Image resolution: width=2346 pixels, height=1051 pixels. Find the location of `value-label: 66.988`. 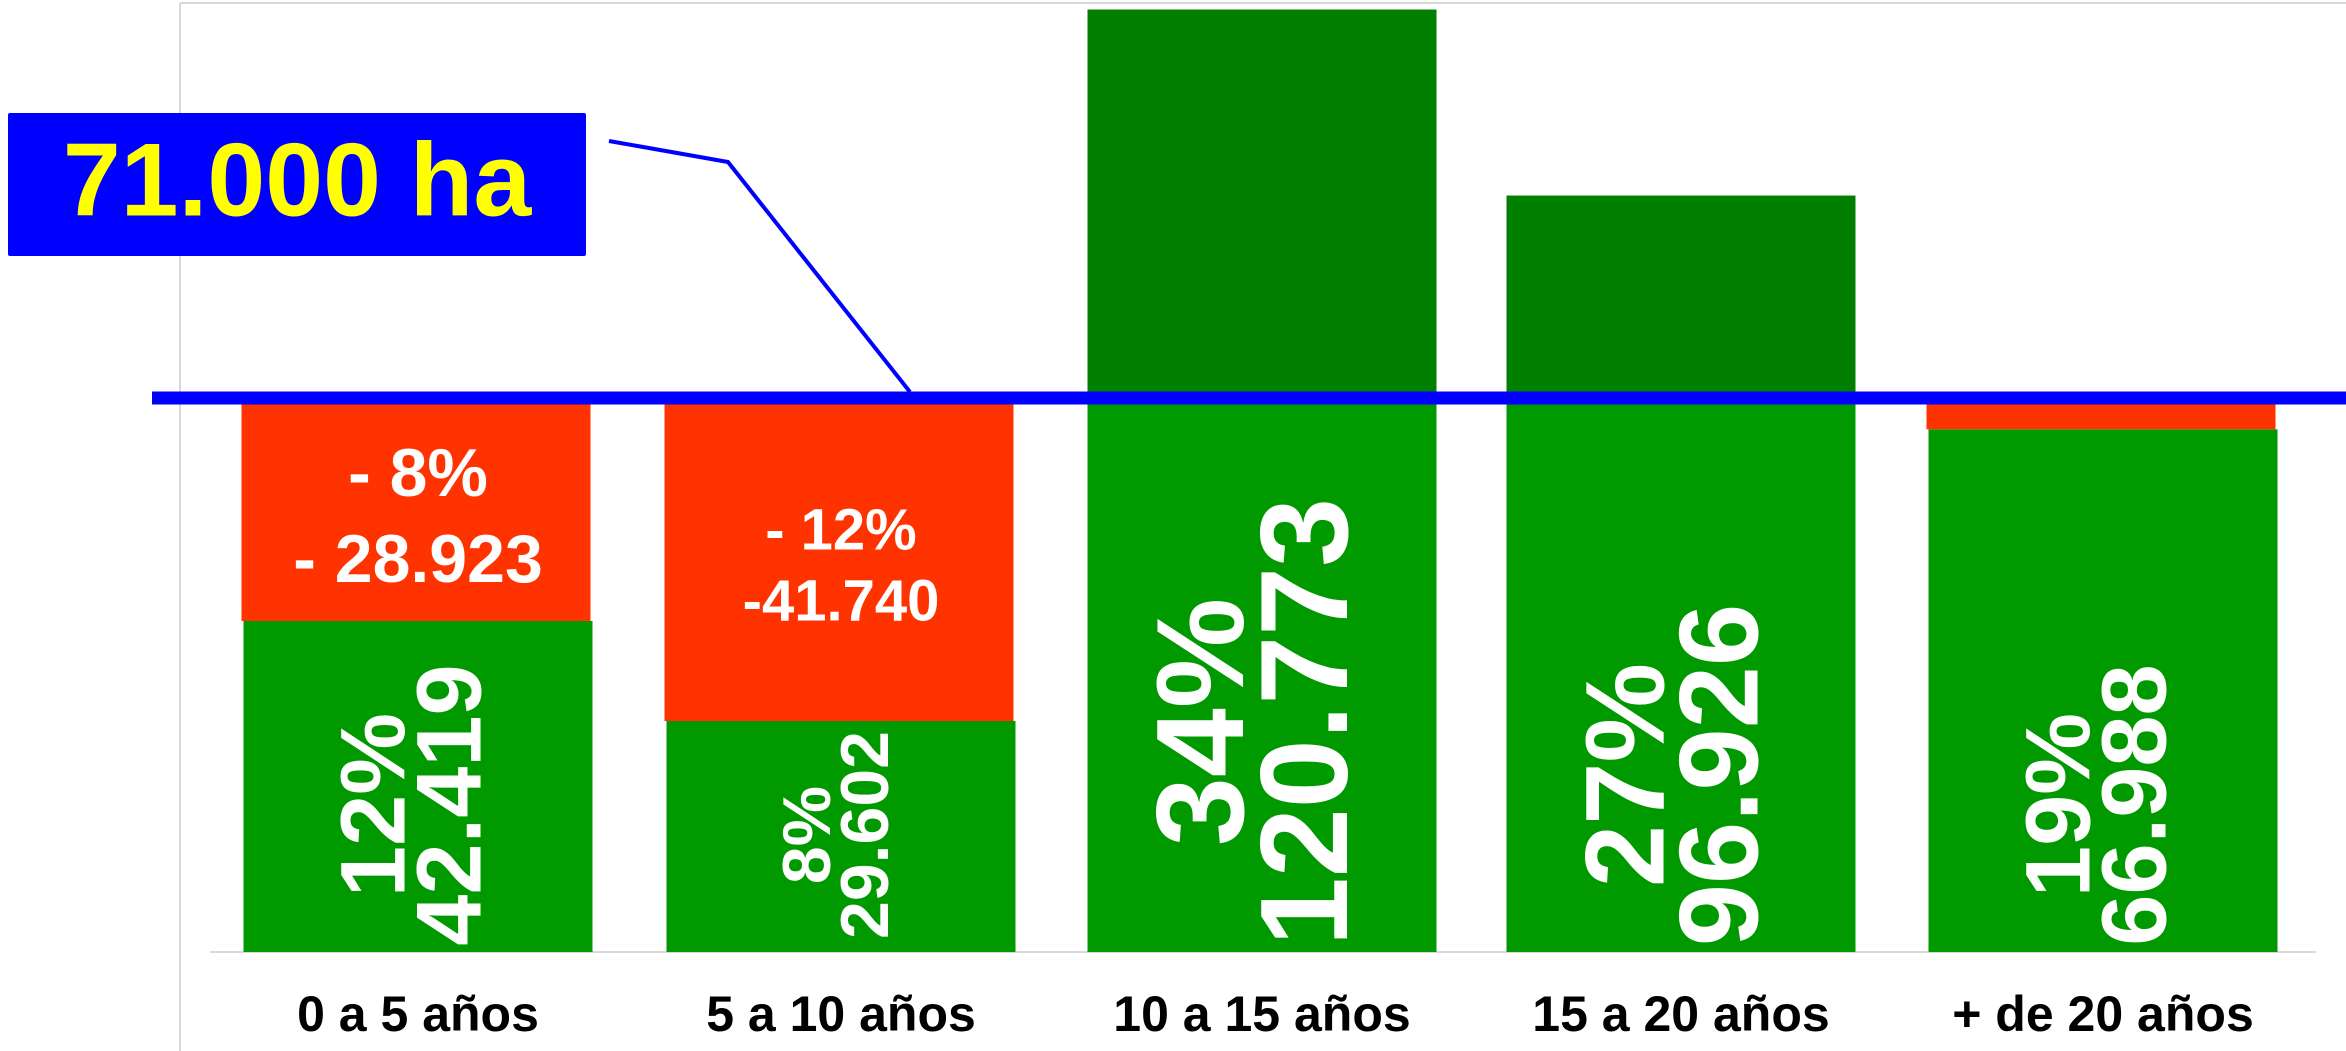

value-label: 66.988 is located at coordinates (2134, 804).